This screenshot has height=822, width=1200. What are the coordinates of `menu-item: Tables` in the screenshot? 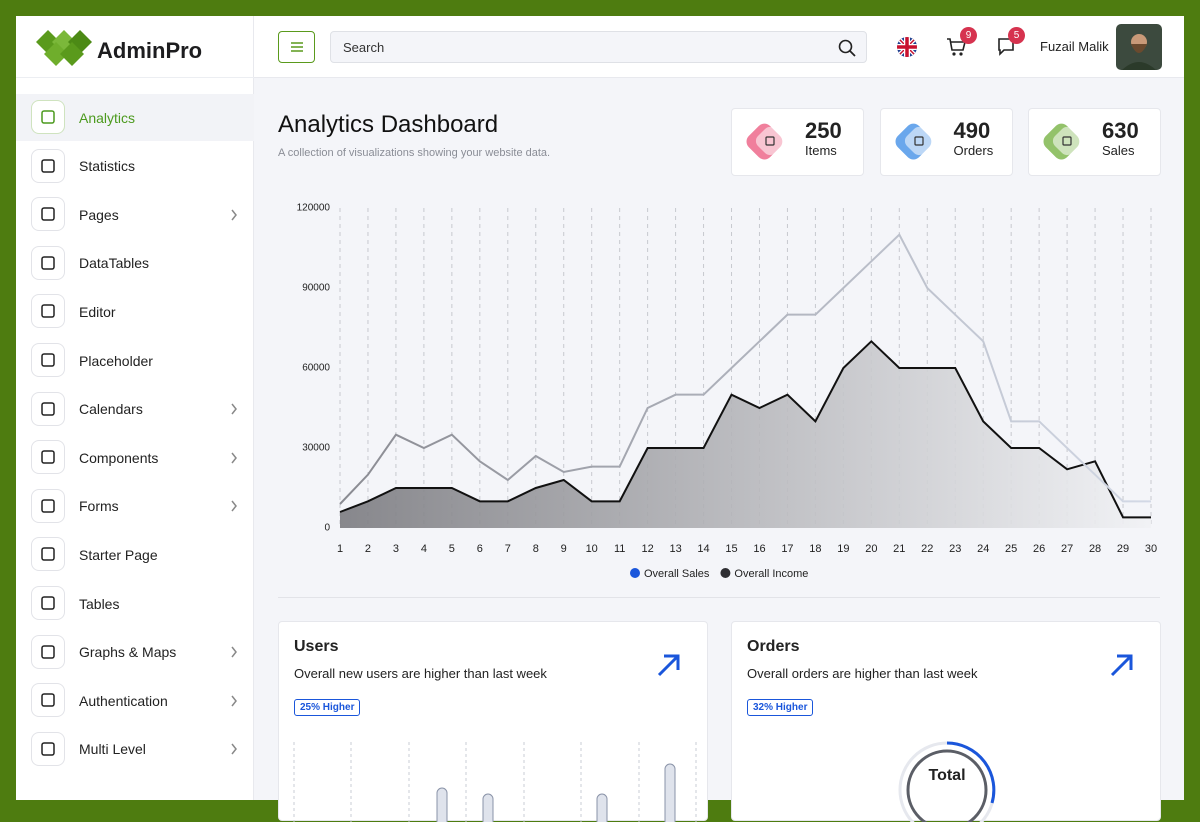 It's located at (135, 603).